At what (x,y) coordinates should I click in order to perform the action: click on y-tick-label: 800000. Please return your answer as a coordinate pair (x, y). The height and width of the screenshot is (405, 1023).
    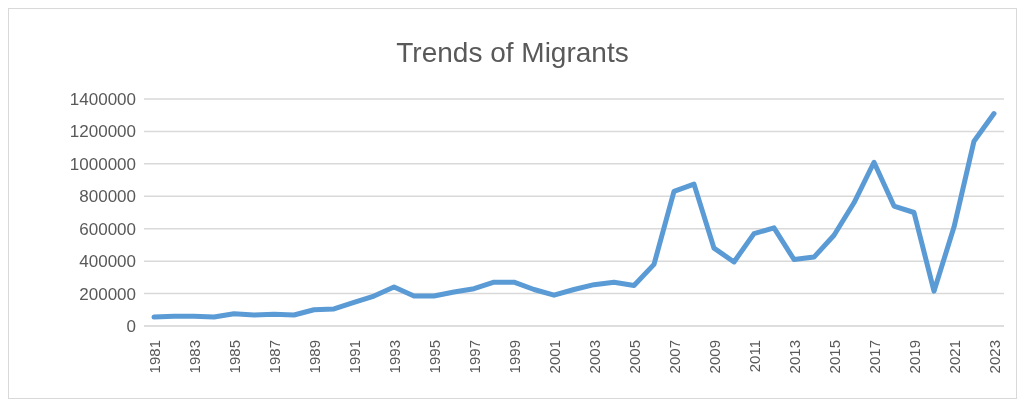
    Looking at the image, I should click on (107, 197).